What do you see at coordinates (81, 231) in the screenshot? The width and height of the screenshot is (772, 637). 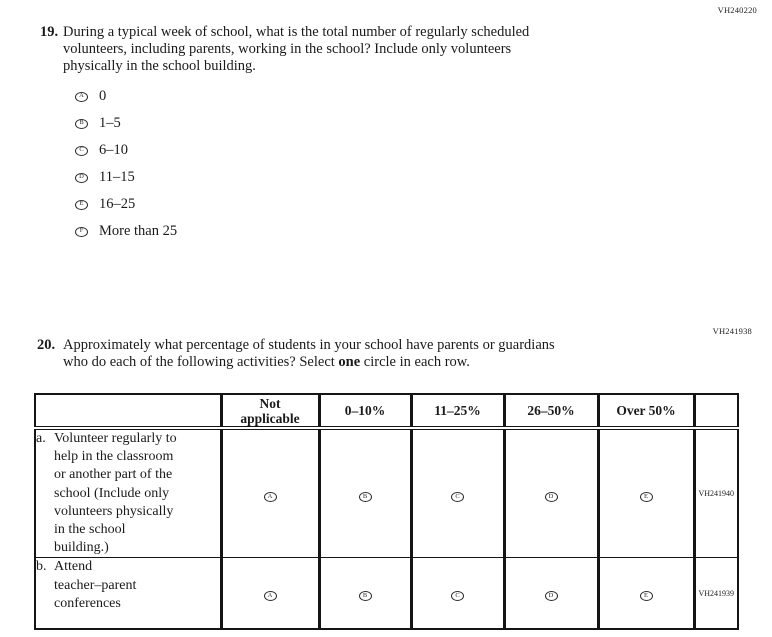 I see `answer-bubble-f: F` at bounding box center [81, 231].